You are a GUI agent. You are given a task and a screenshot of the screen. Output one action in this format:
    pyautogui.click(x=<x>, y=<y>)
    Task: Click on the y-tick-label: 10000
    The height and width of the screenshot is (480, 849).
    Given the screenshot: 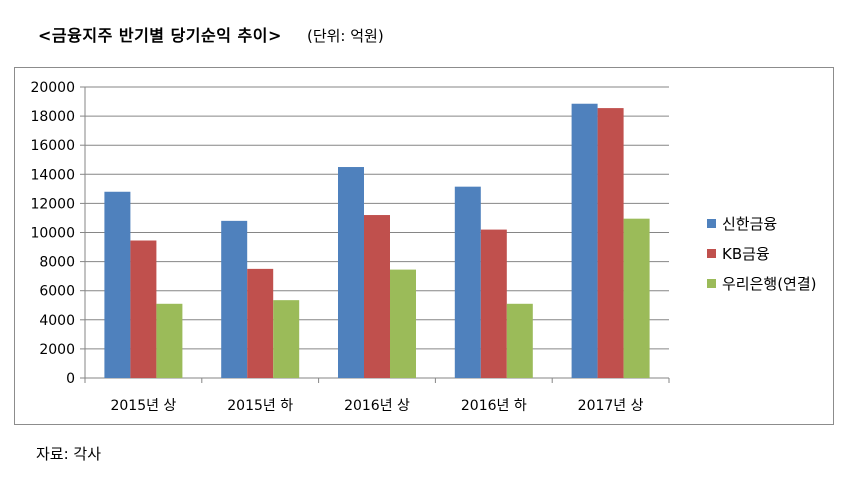 What is the action you would take?
    pyautogui.click(x=52, y=234)
    